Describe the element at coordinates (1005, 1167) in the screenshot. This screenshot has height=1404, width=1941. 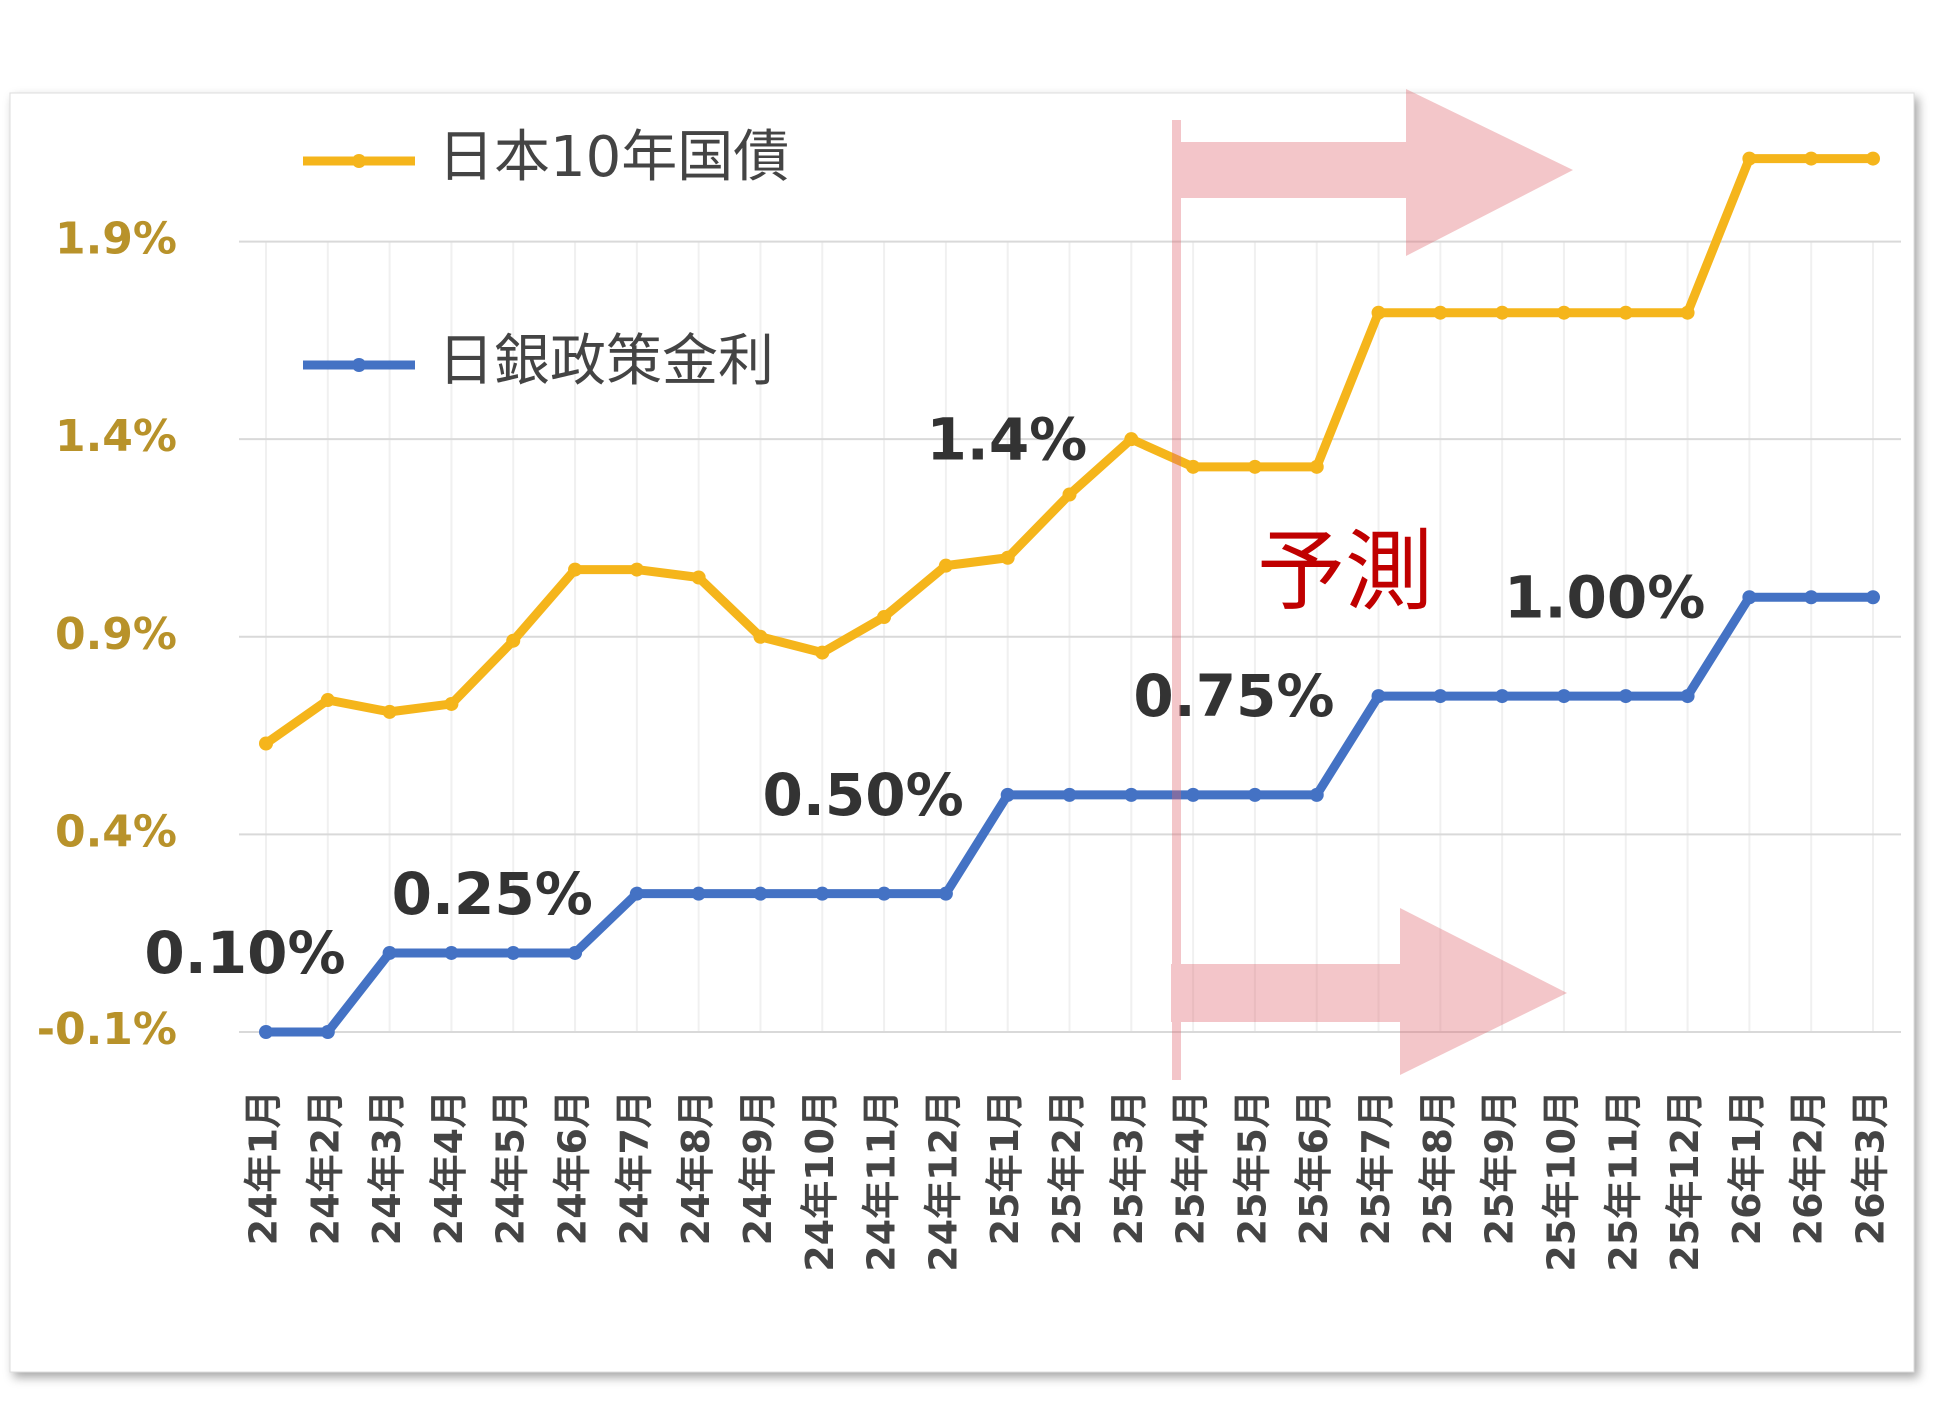
I see `x-tick-label: 25年1月` at that location.